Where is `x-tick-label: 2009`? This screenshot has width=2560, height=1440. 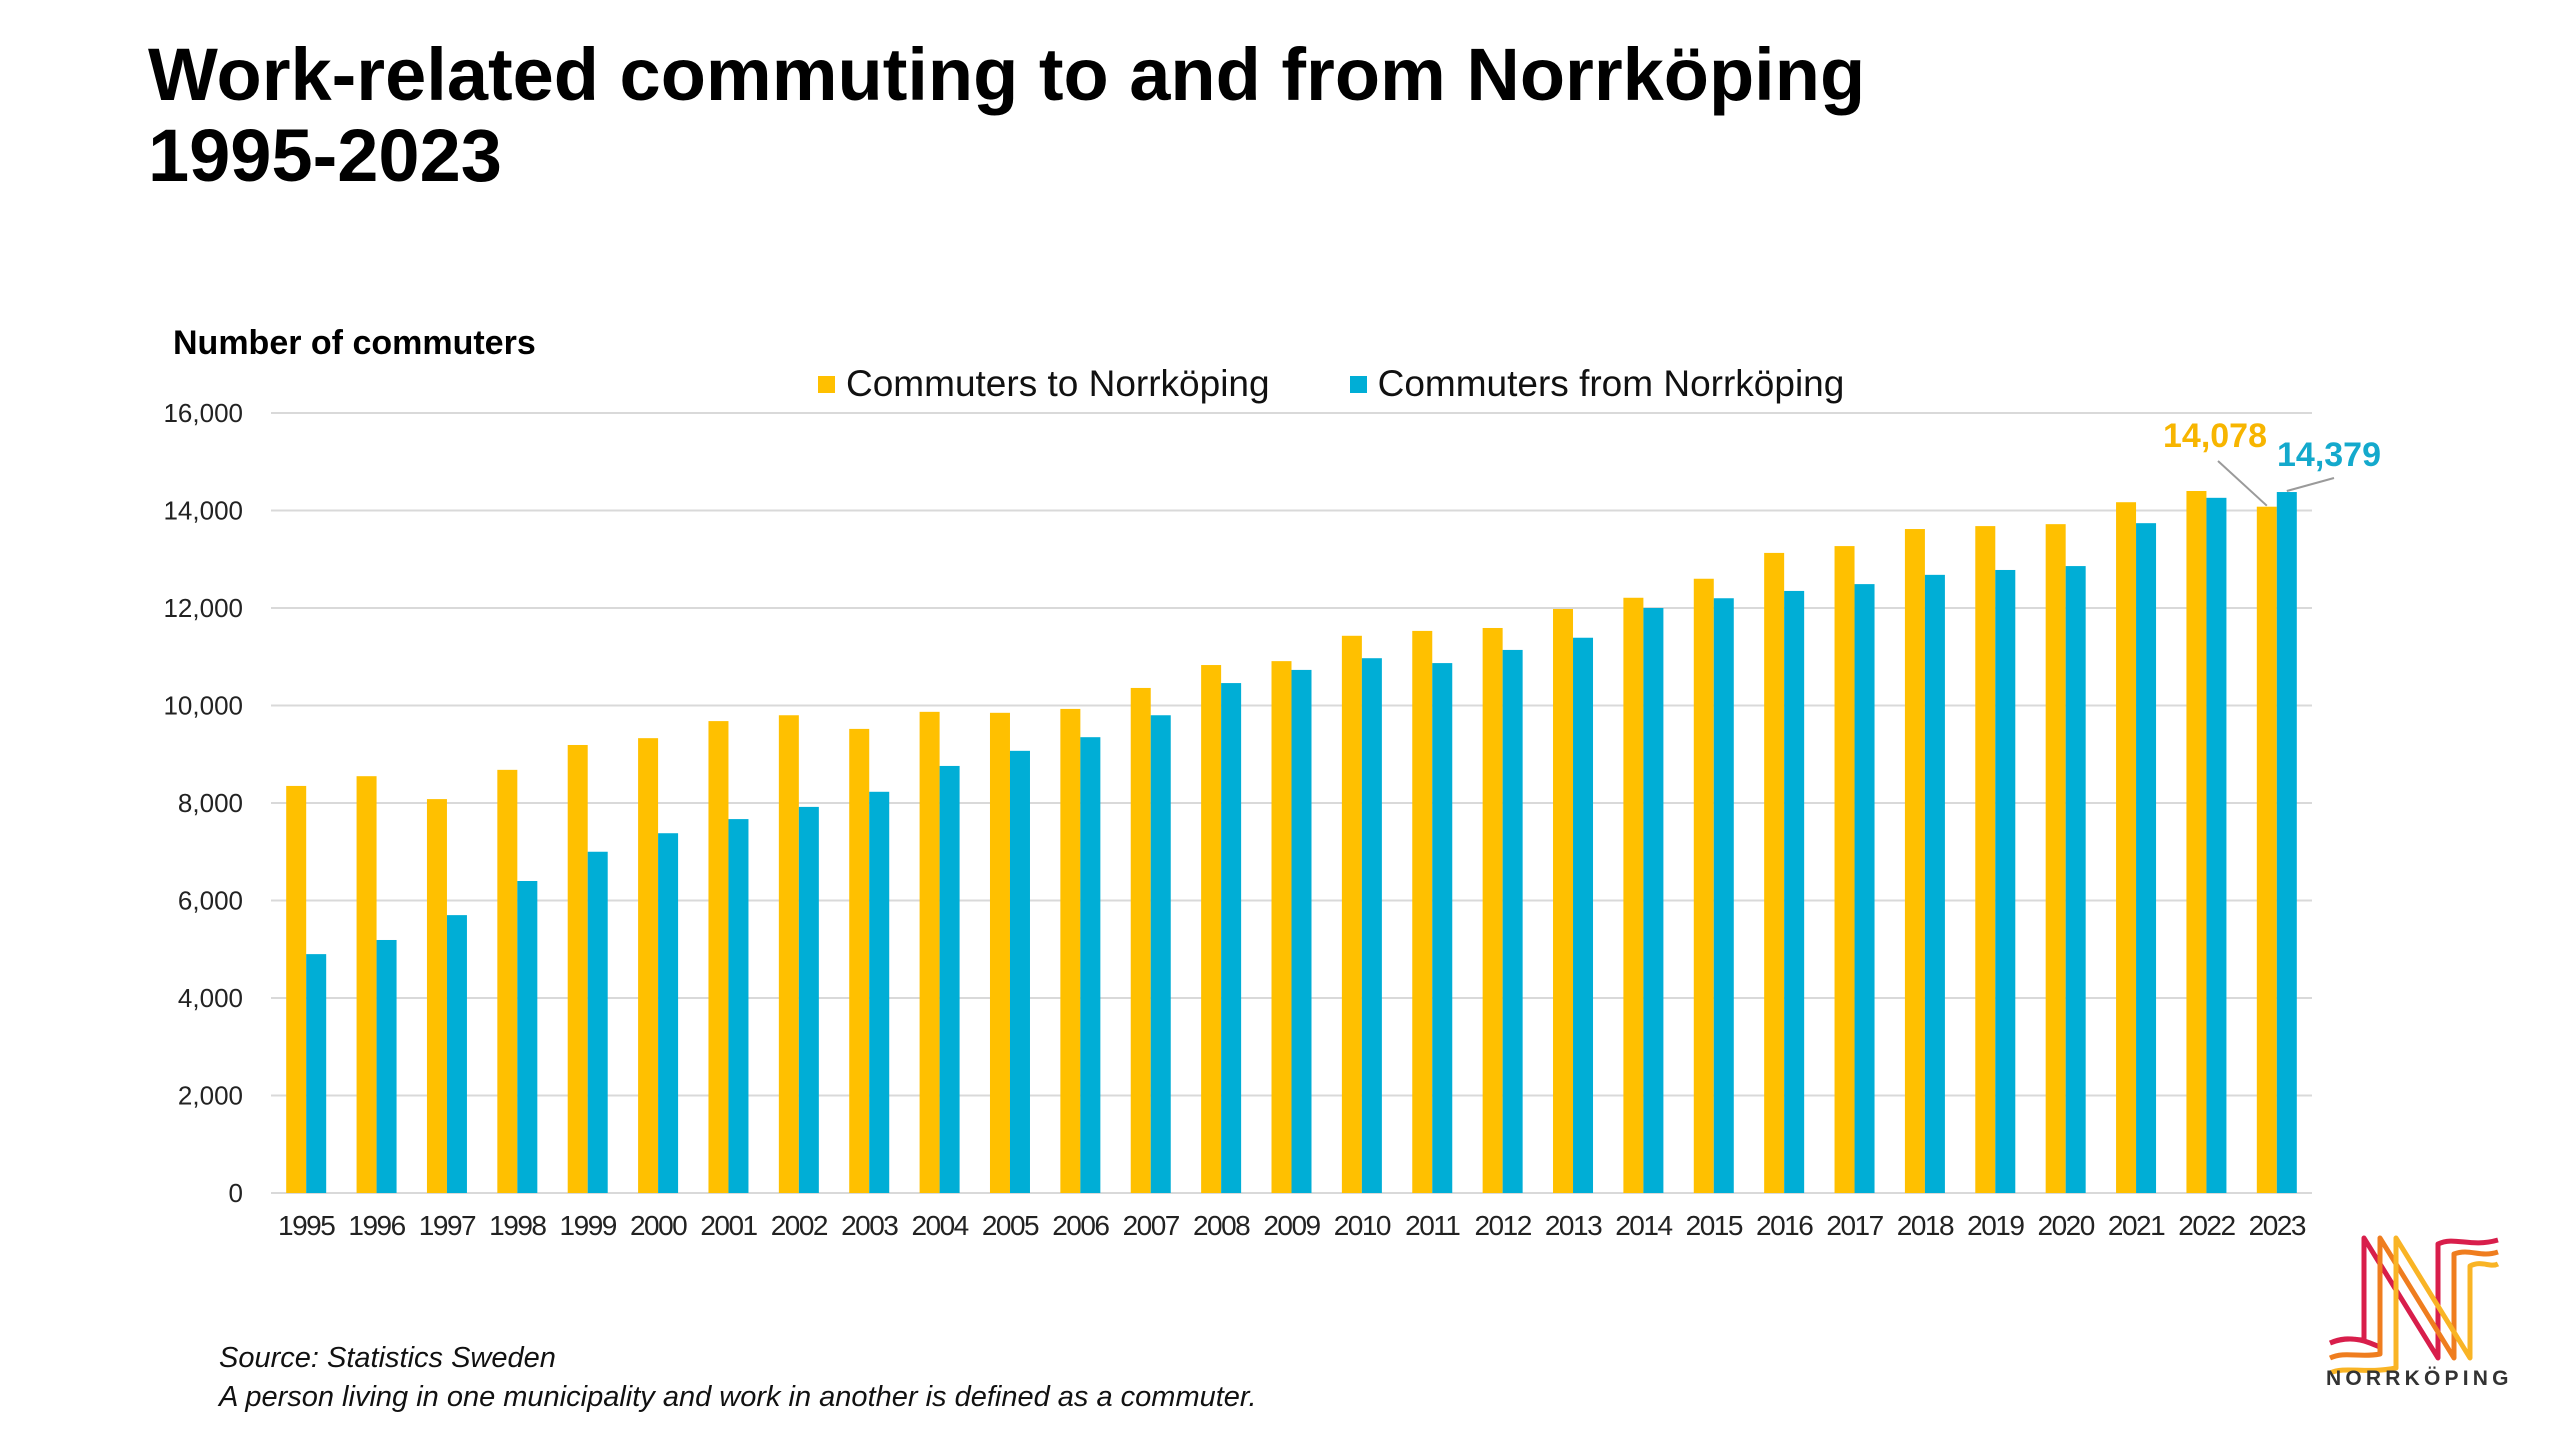
x-tick-label: 2009 is located at coordinates (1291, 1225).